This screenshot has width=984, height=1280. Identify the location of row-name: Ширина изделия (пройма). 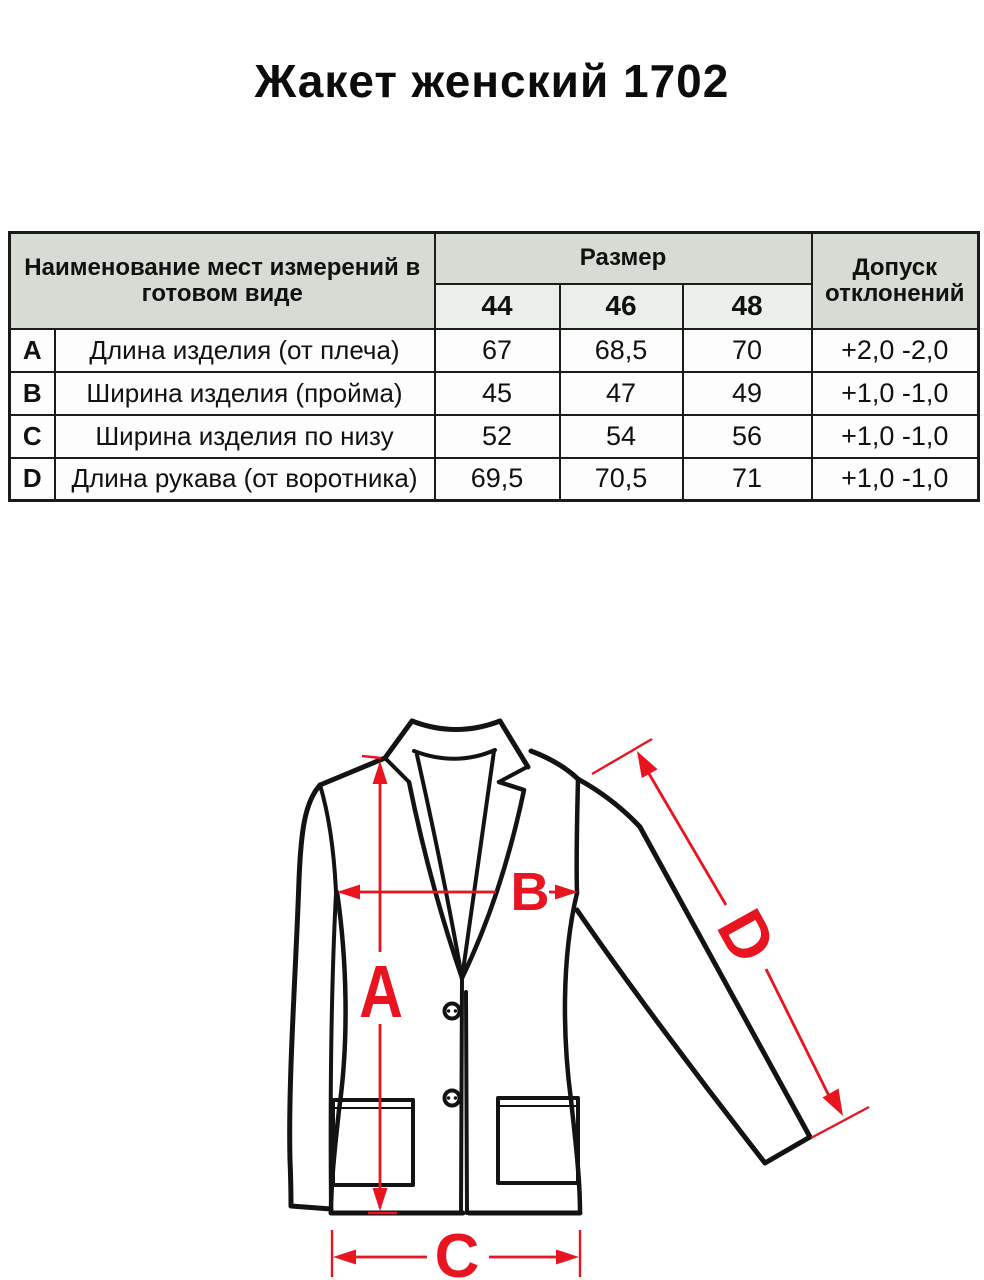
(244, 393).